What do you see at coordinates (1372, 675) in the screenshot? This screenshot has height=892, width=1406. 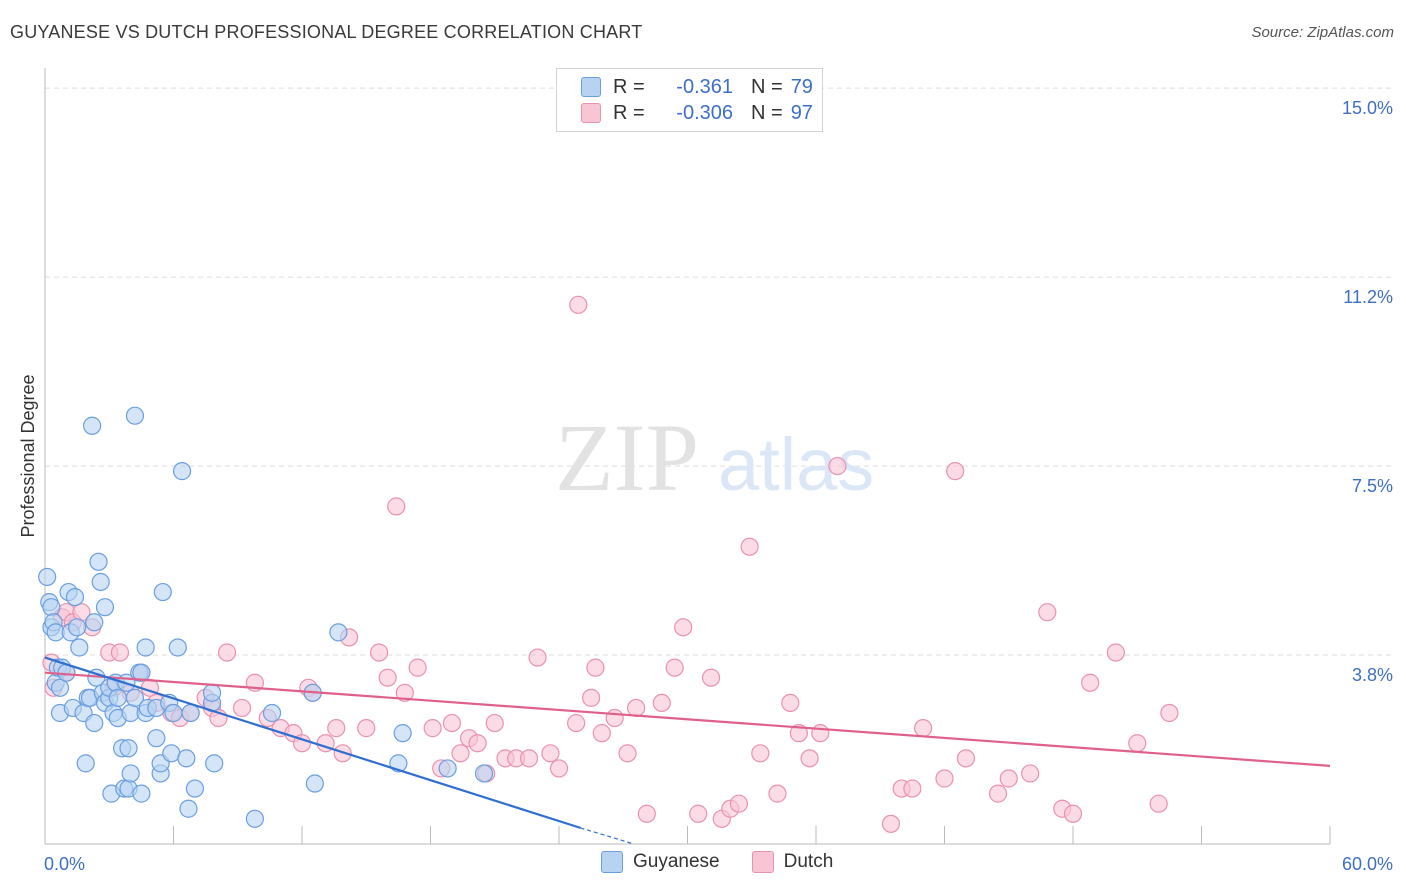 I see `y-tick-label: 3.8%` at bounding box center [1372, 675].